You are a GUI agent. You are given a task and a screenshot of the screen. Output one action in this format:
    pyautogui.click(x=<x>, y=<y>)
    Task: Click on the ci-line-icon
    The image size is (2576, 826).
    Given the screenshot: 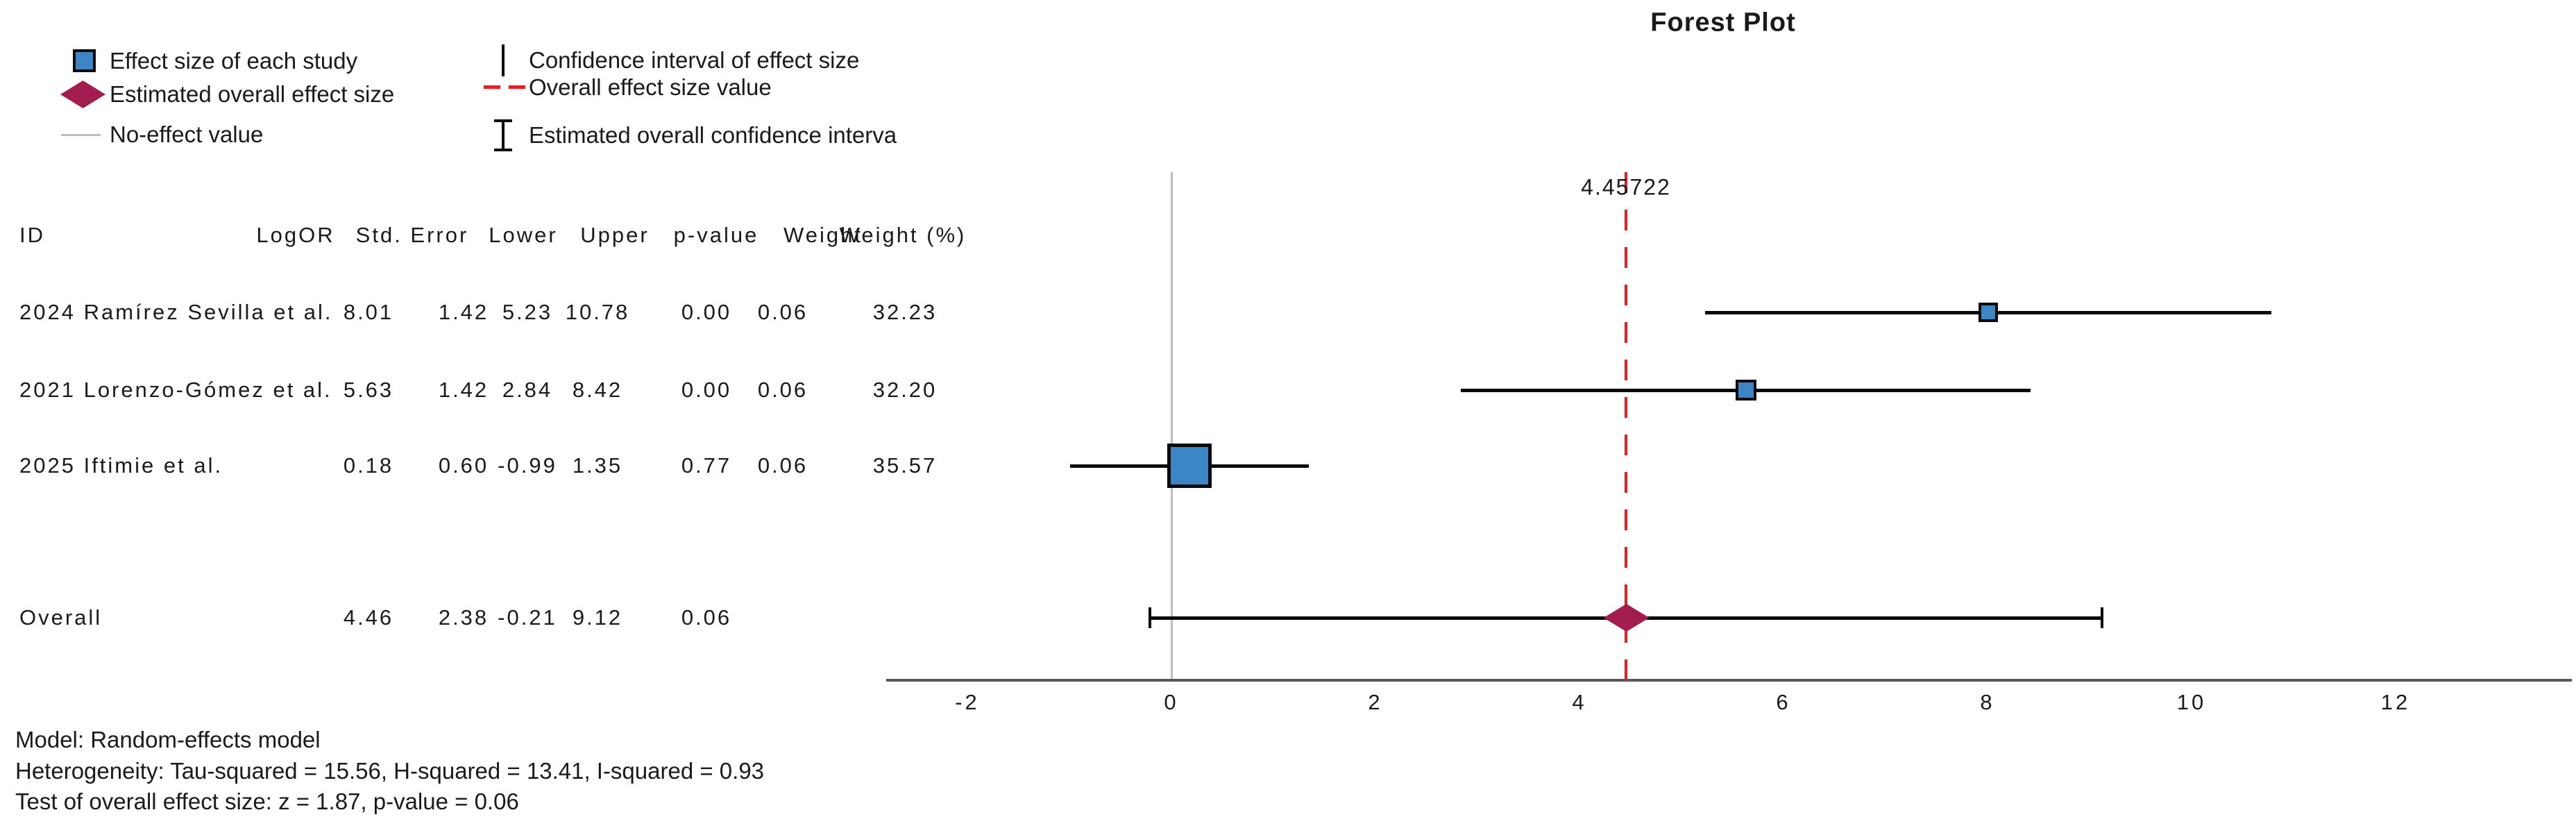 What is the action you would take?
    pyautogui.click(x=504, y=60)
    